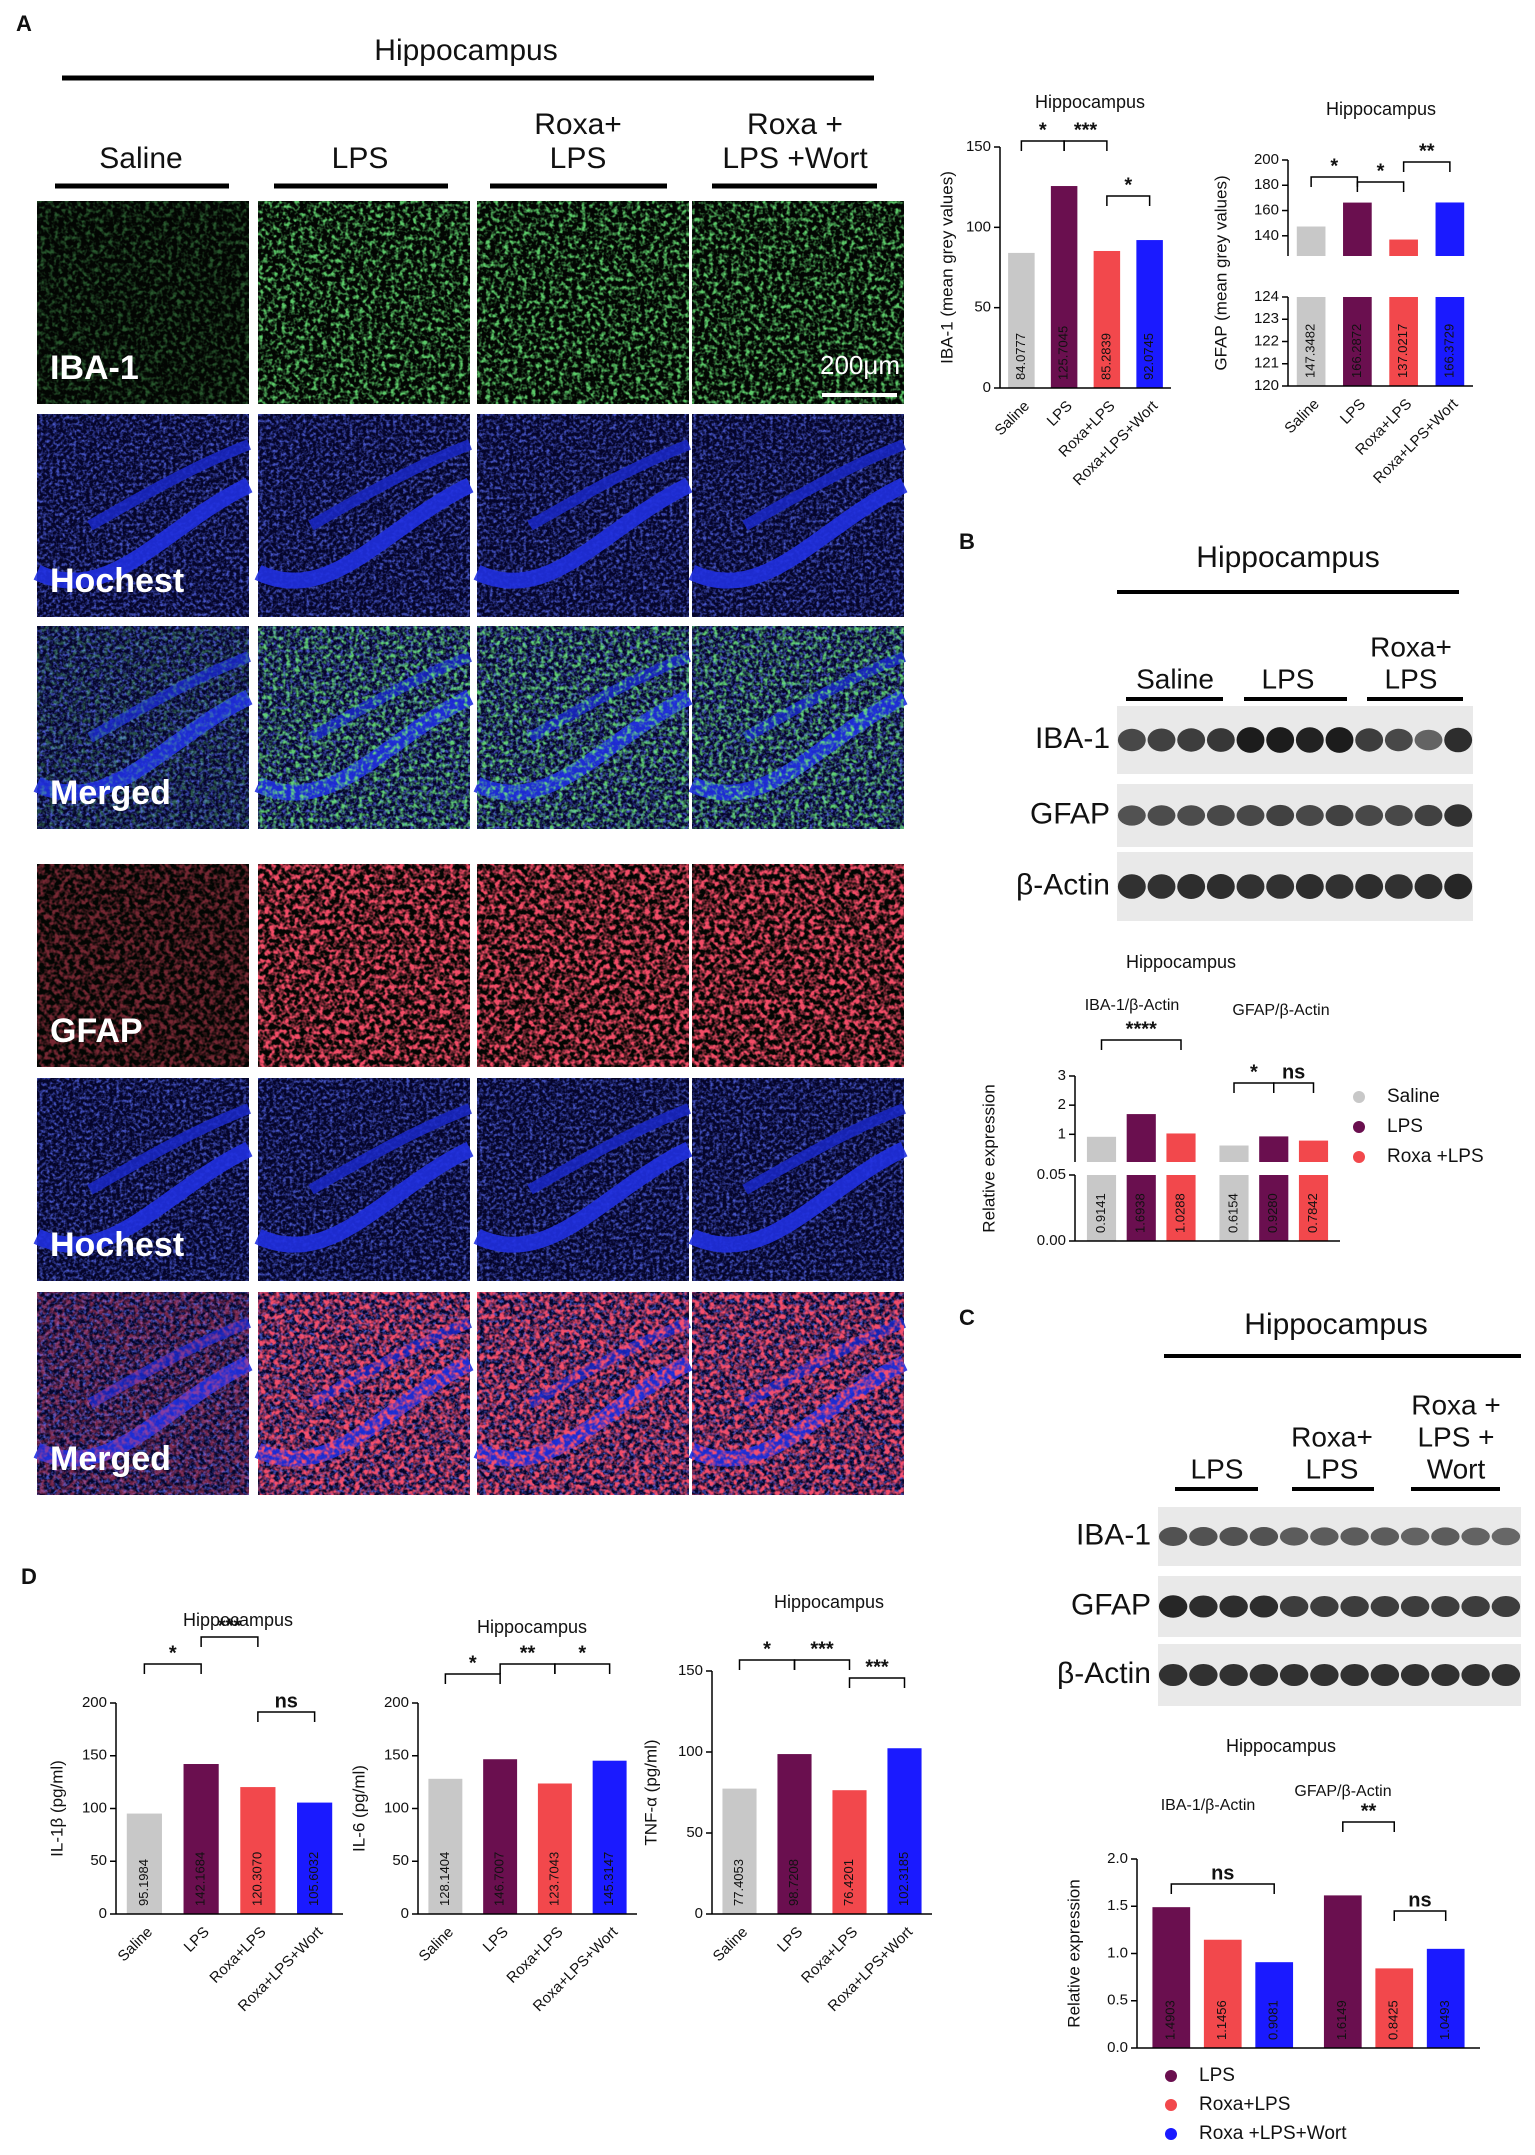  I want to click on row-label: IBA-1, so click(94, 368).